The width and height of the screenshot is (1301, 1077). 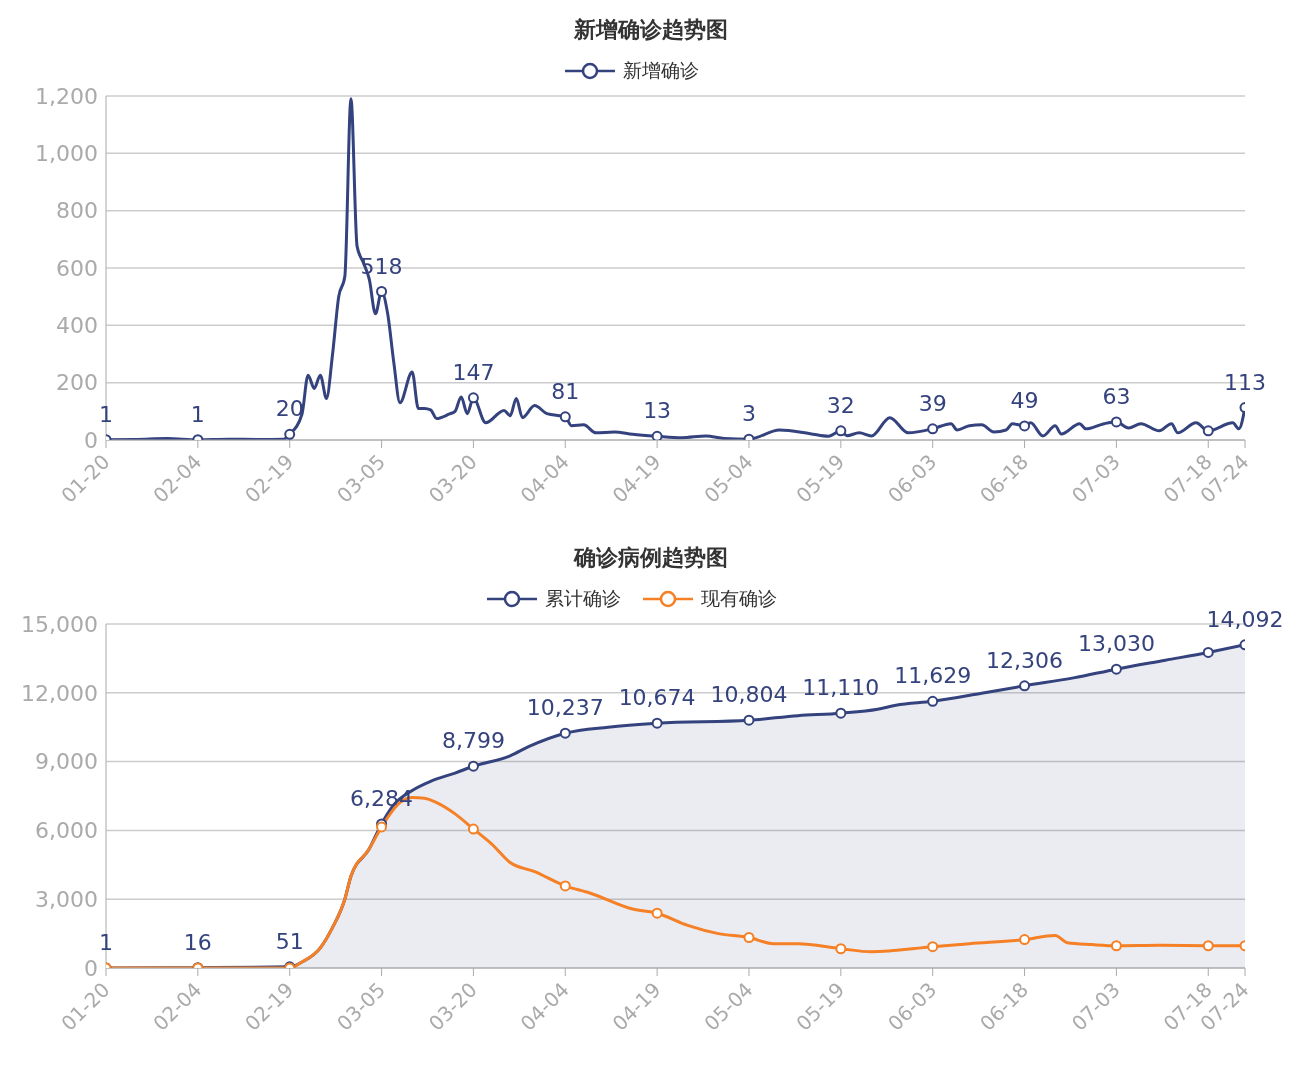 I want to click on data-label: 10,804, so click(x=749, y=695).